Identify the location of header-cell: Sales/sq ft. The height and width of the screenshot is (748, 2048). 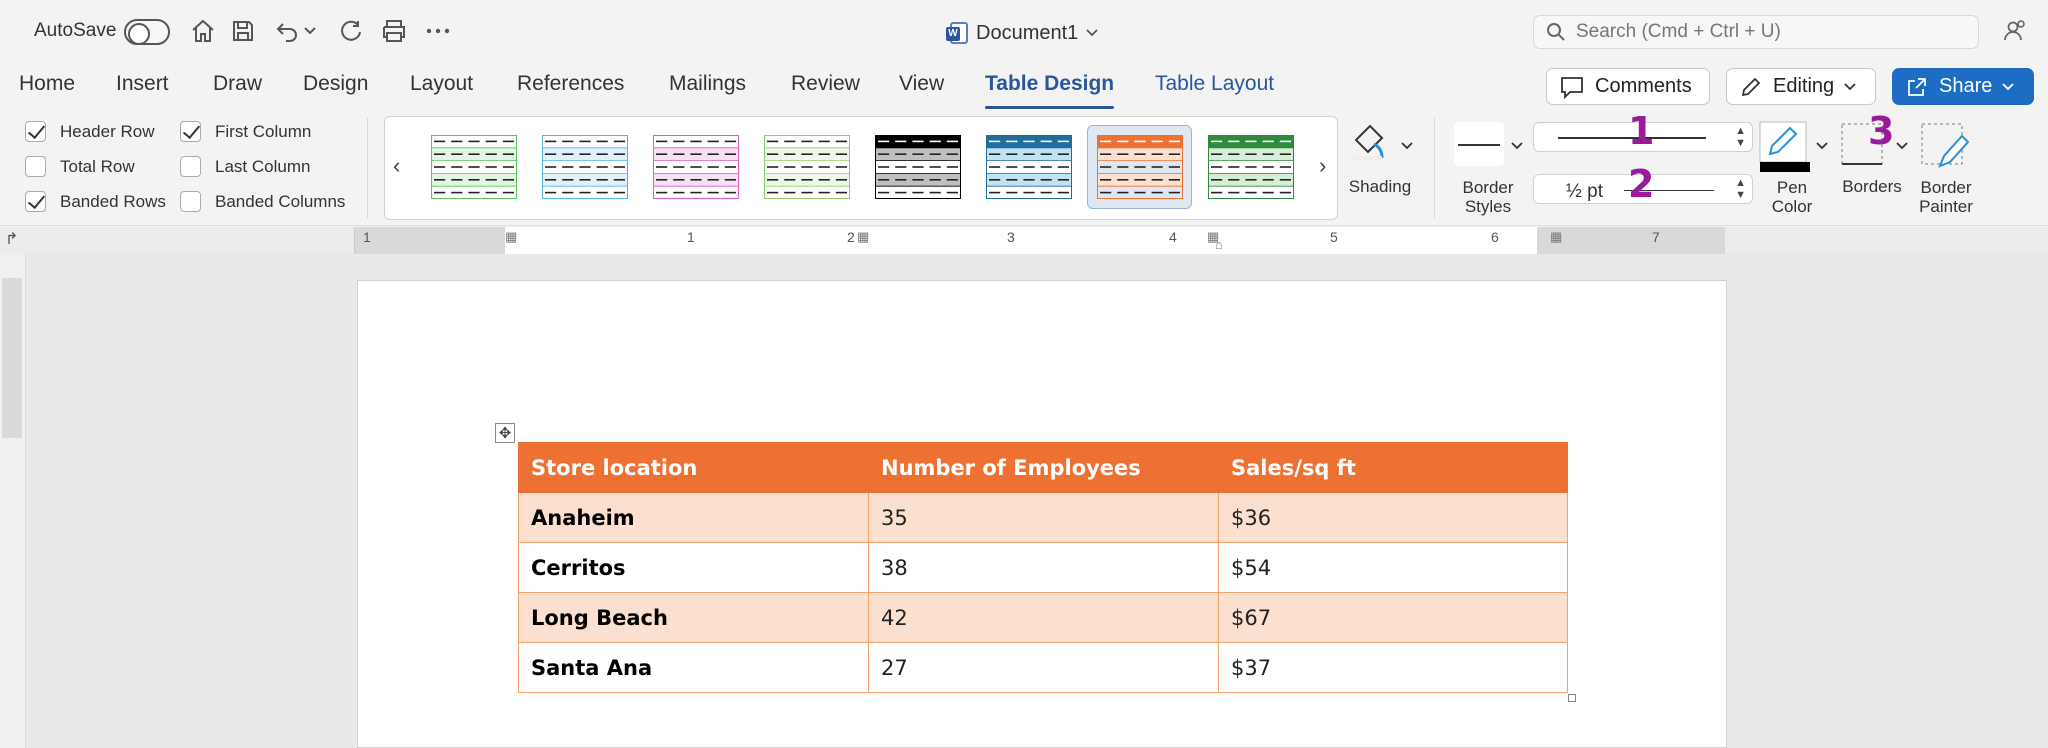
(1393, 467).